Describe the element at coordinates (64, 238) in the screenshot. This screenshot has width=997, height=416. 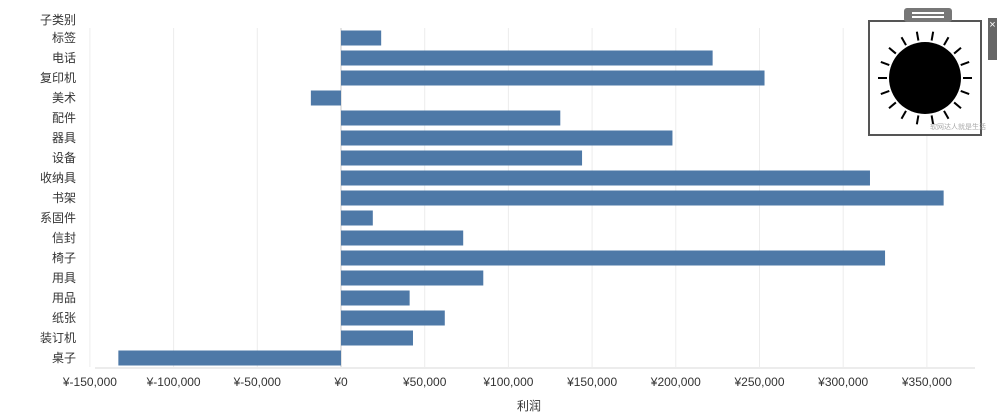
I see `category-label: 信封` at that location.